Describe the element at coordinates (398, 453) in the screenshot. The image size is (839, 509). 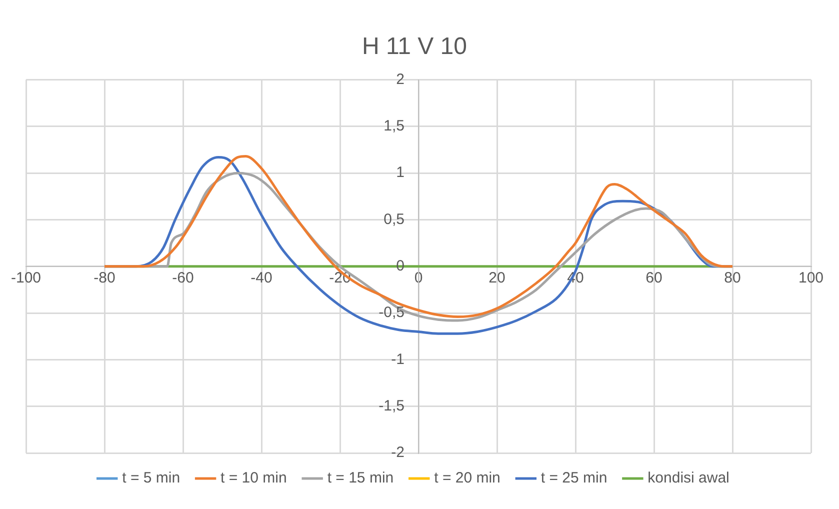
I see `y-tick-label: -2` at that location.